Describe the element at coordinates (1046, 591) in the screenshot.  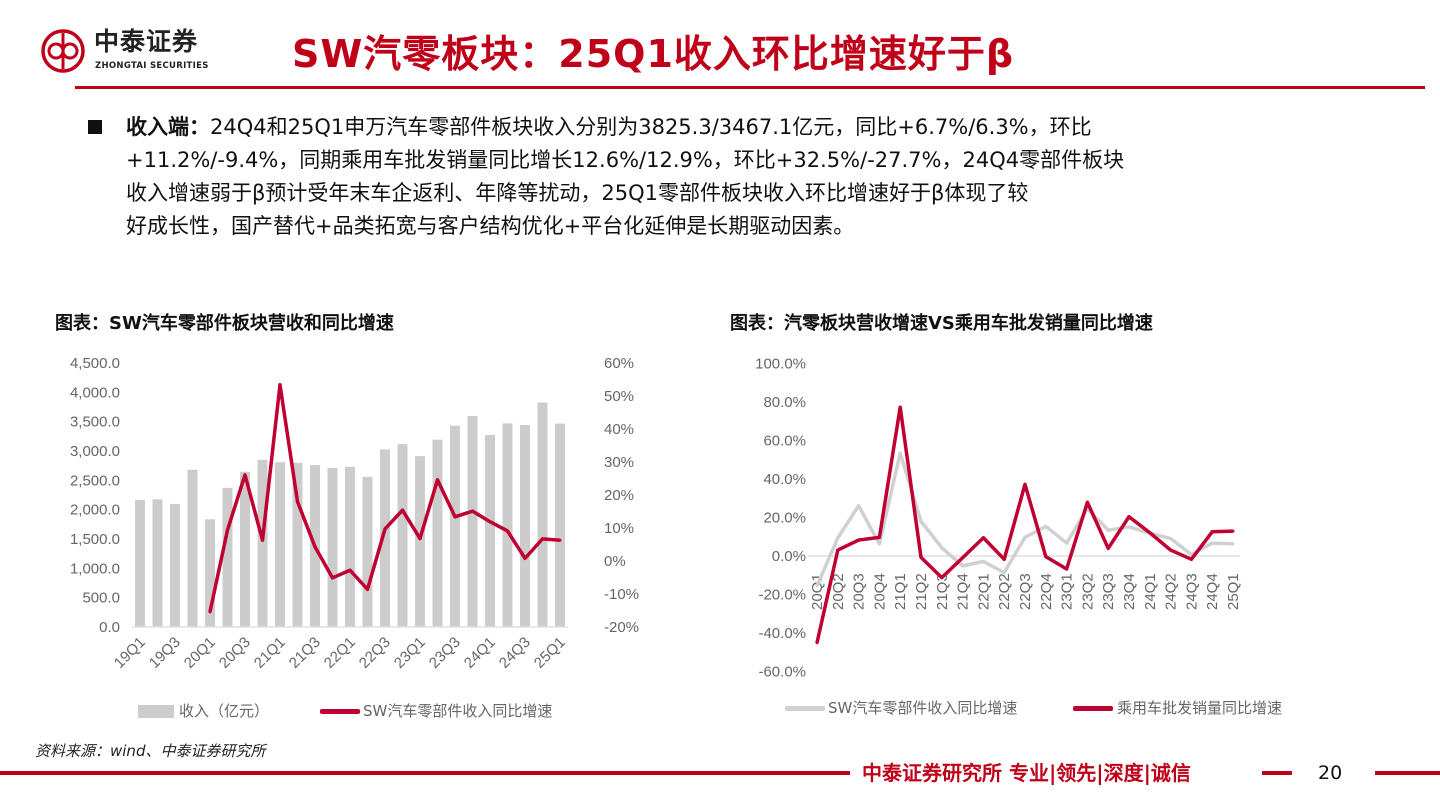
I see `x-axis-tick-label: 22Q4` at that location.